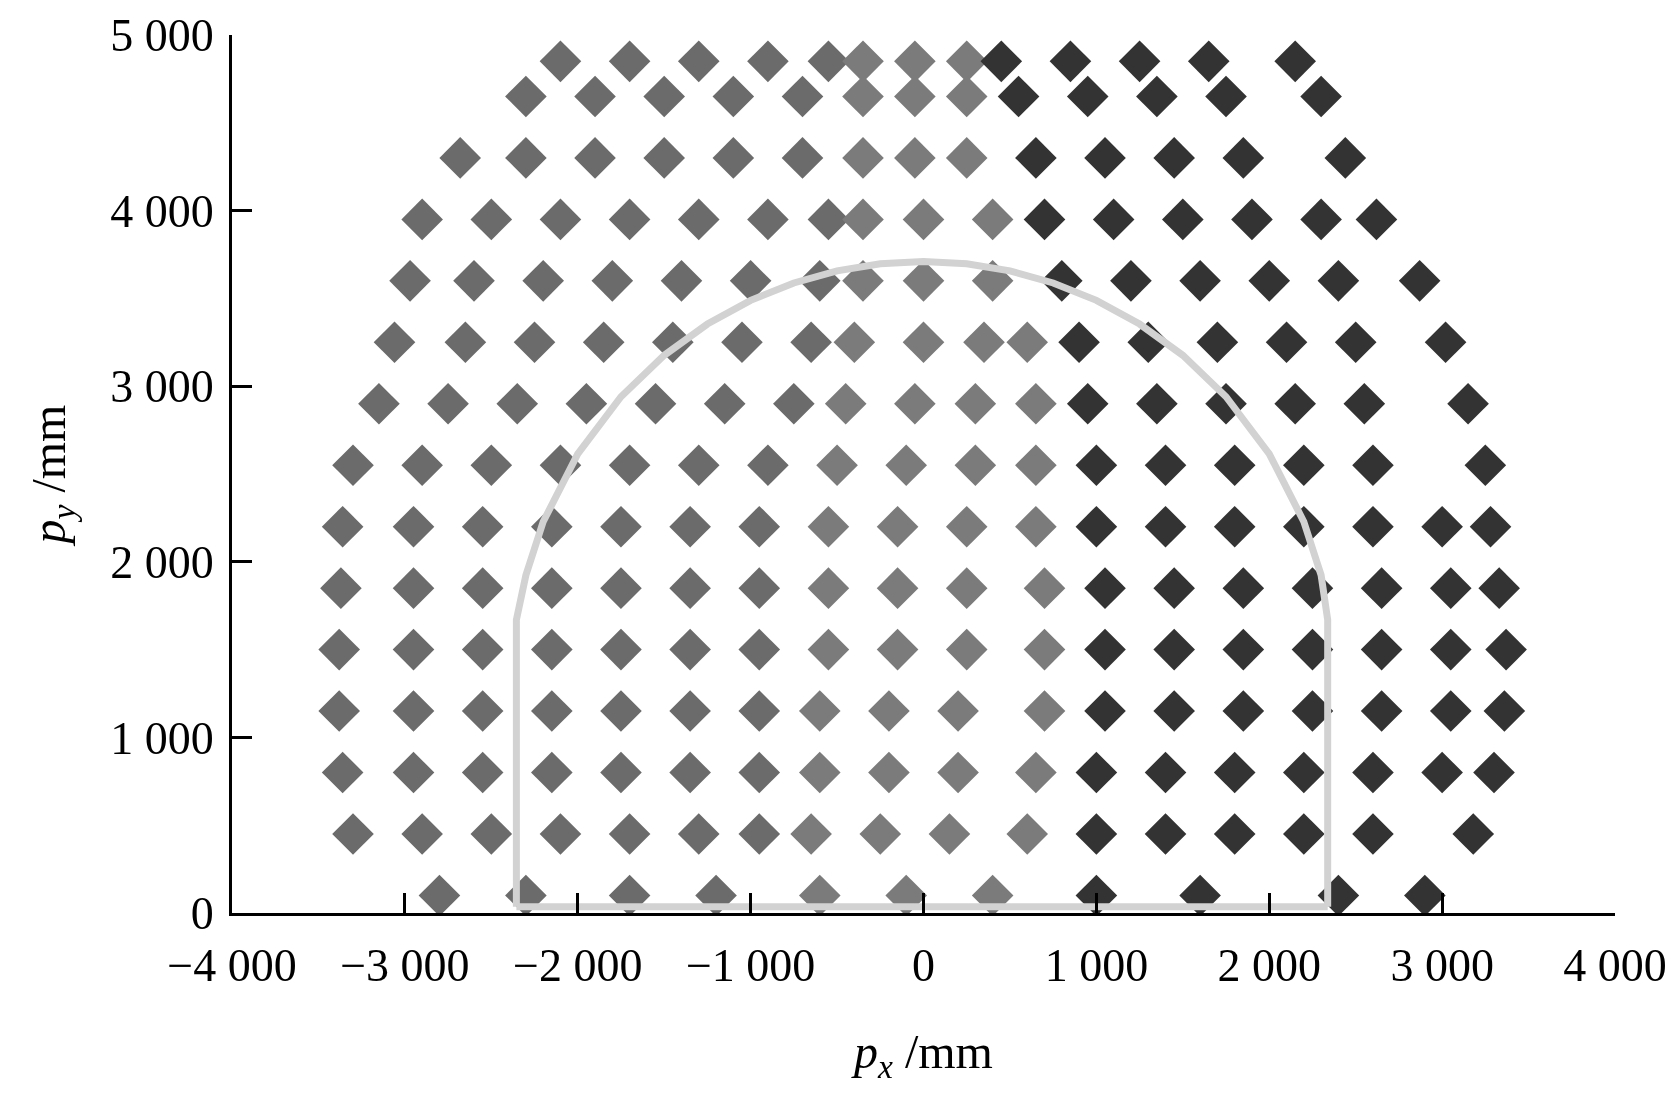 The image size is (1674, 1111). What do you see at coordinates (1615, 966) in the screenshot?
I see `x-tick-label: 4 000` at bounding box center [1615, 966].